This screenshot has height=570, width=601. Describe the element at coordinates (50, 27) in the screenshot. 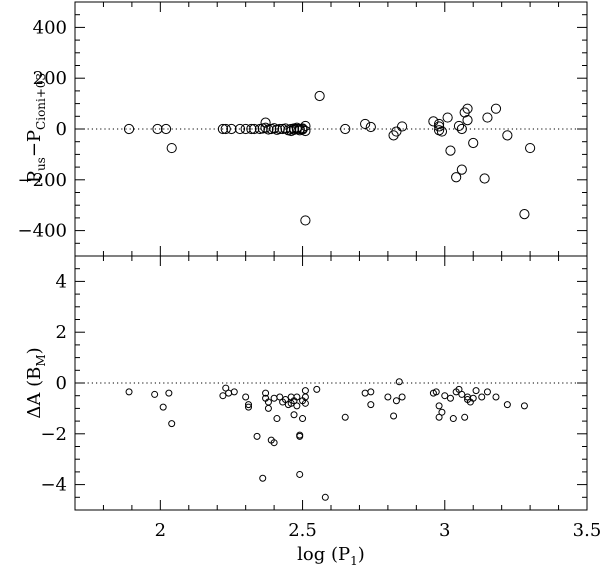

I see `top-y-tick-label: 400` at that location.